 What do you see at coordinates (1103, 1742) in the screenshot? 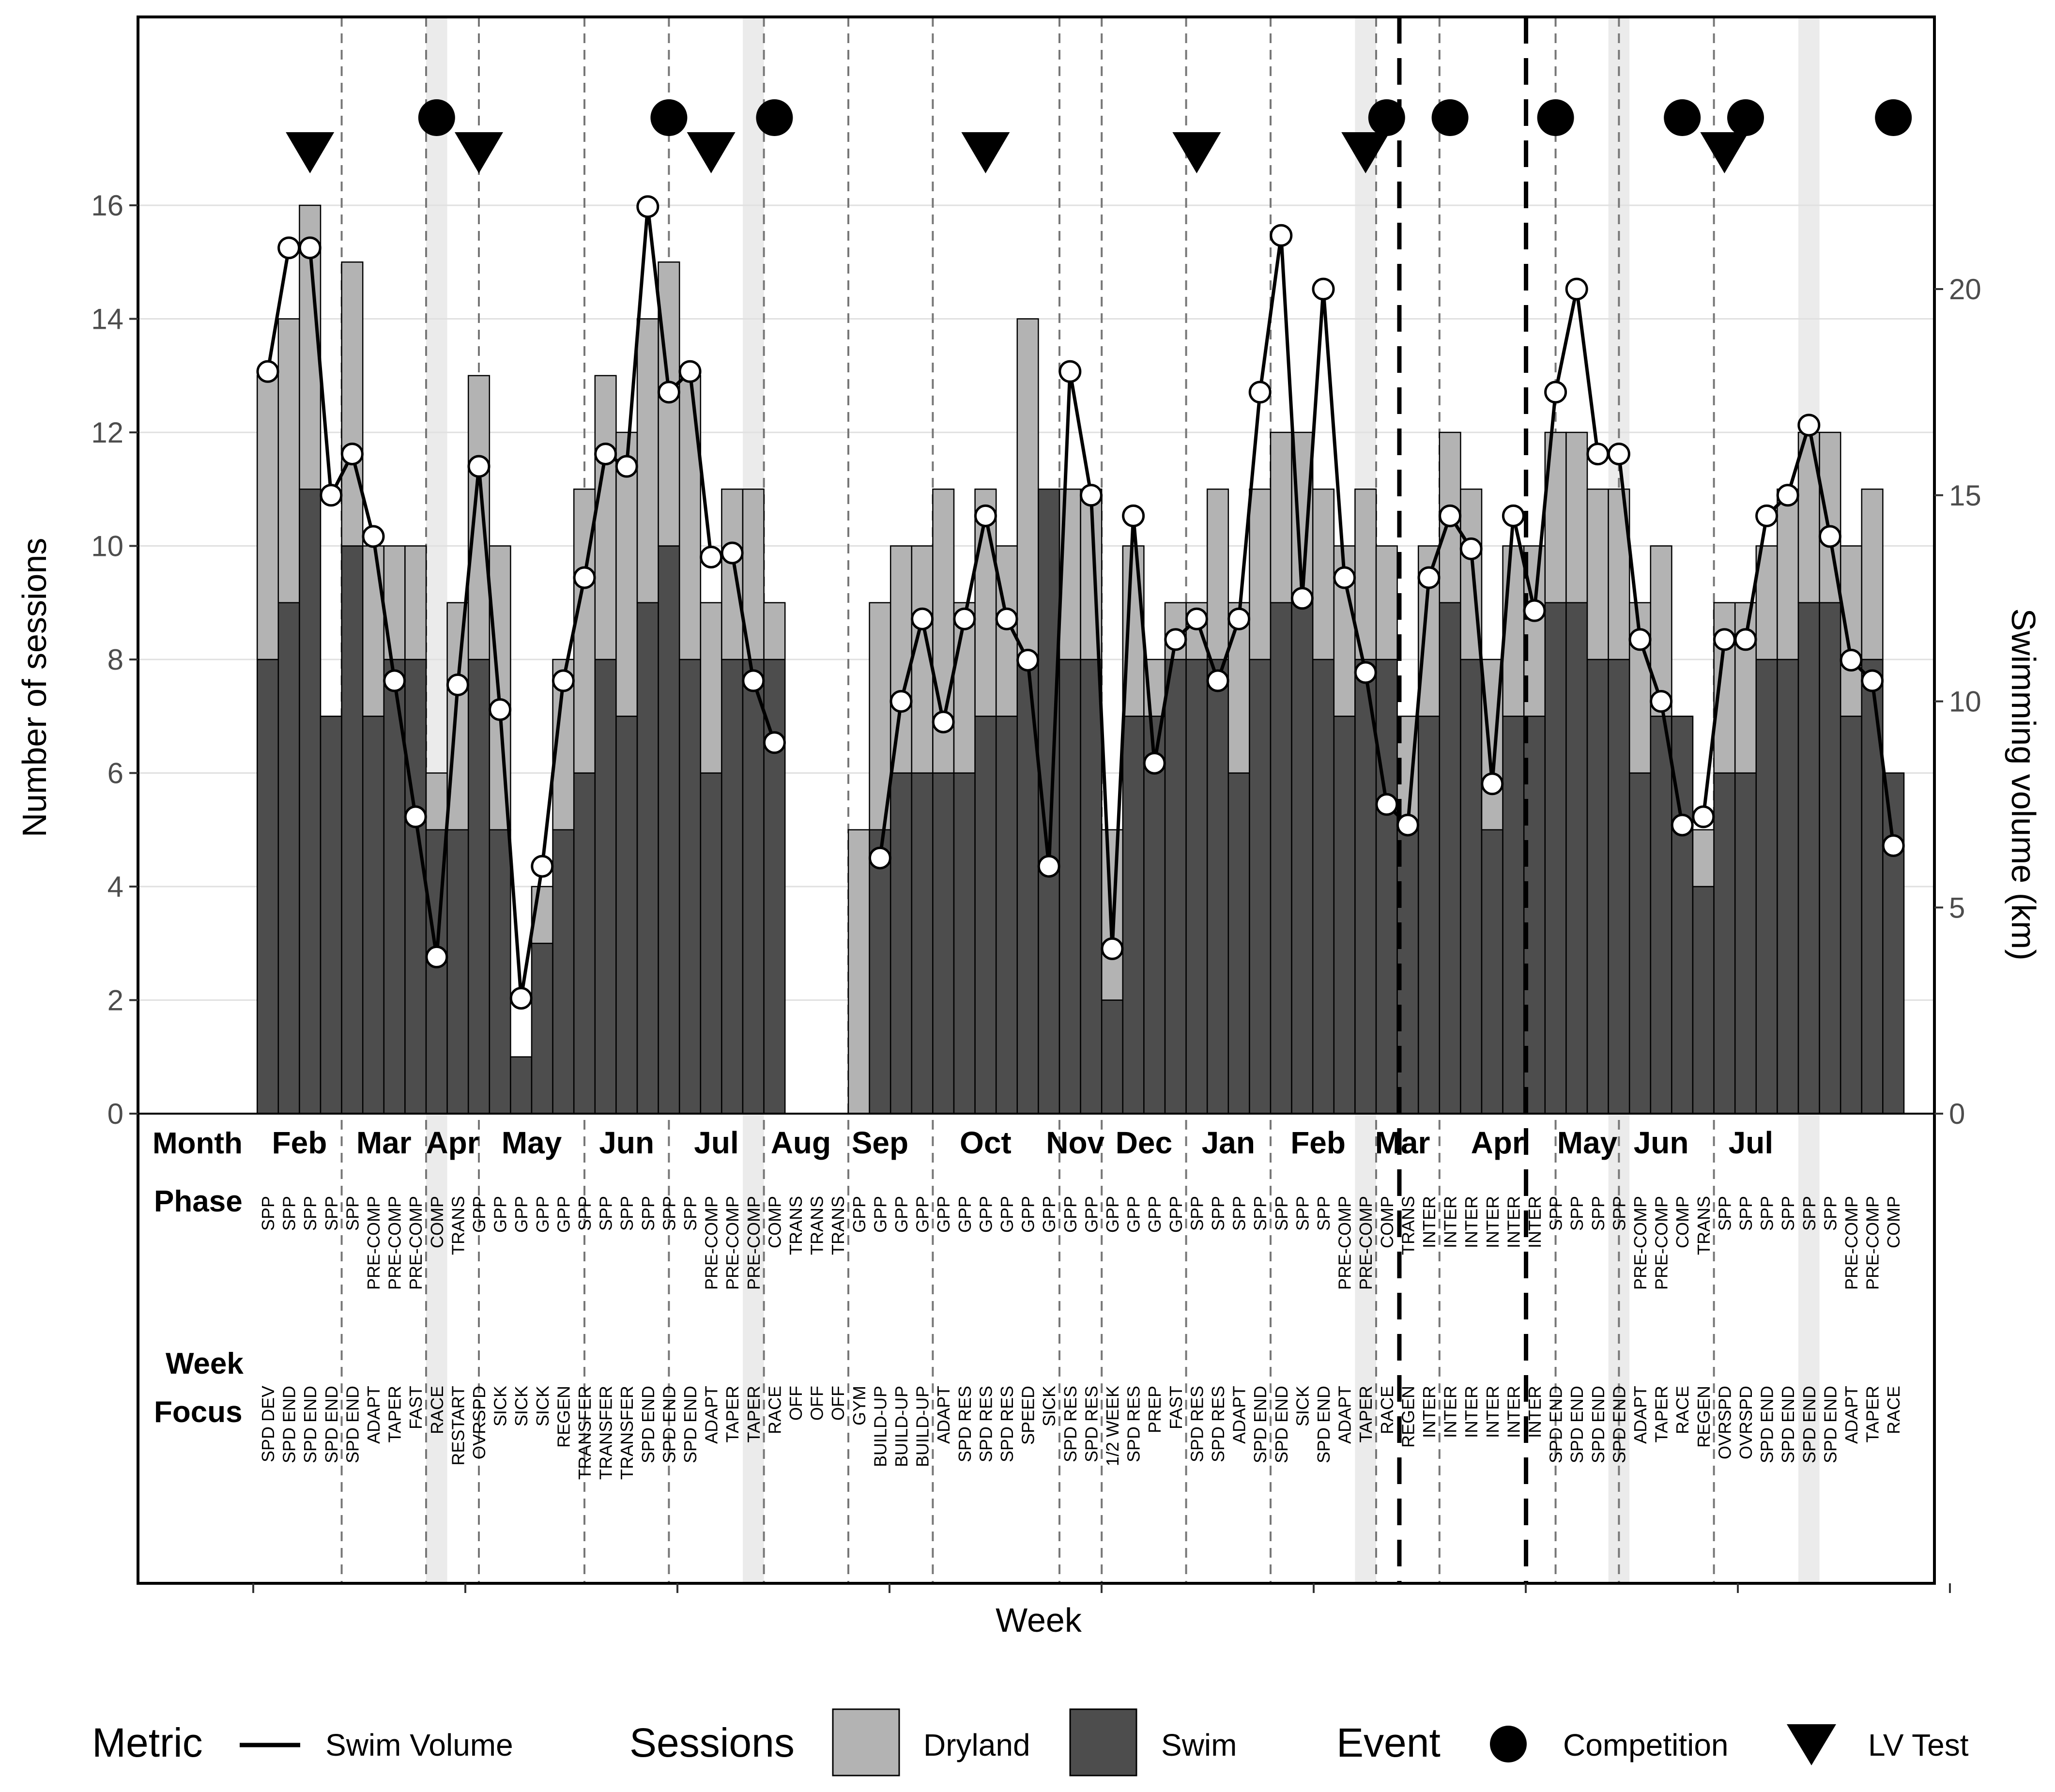
I see `legend-swim-swatch` at bounding box center [1103, 1742].